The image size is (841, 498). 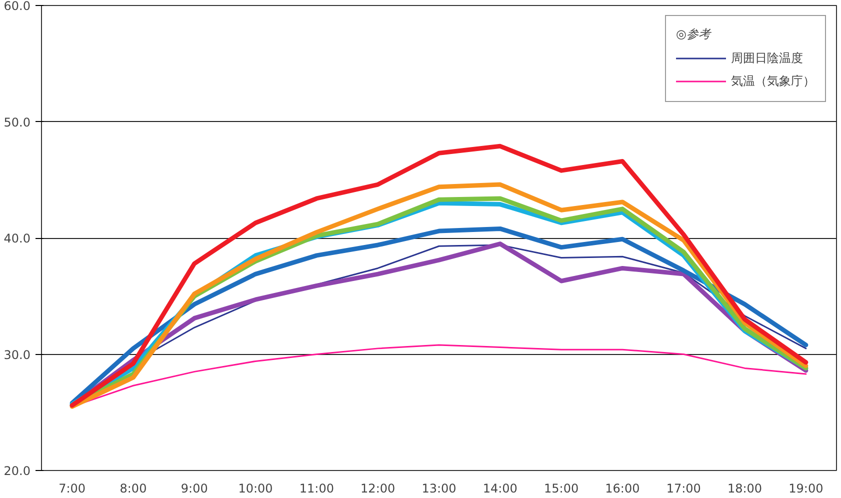 I want to click on legend-label: 気温（気象庁）, so click(x=773, y=81).